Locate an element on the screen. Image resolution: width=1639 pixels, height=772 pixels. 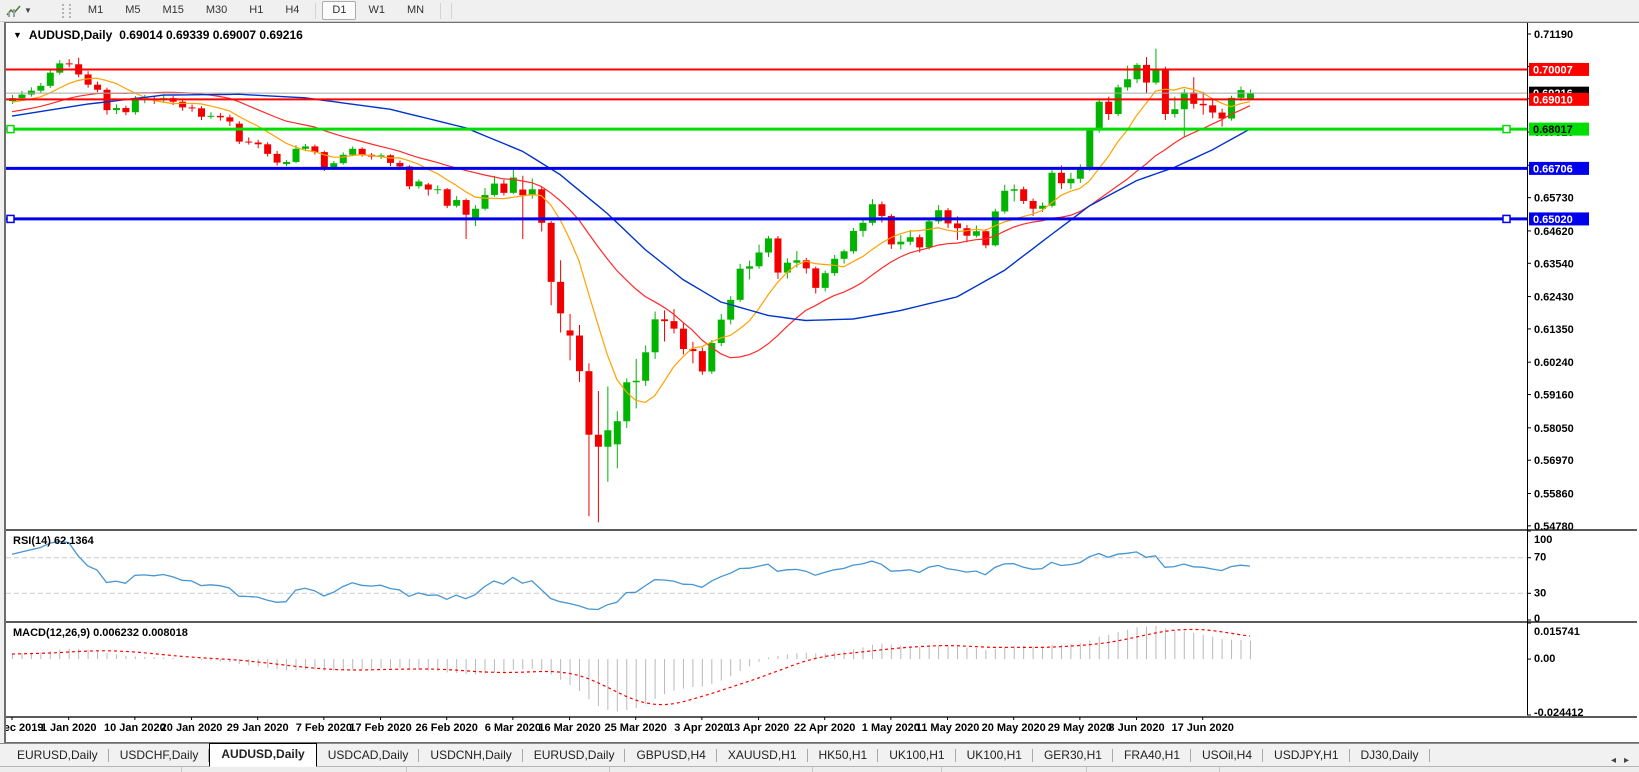
svg-text: 23 Dec 2019 is located at coordinates (25, 728).